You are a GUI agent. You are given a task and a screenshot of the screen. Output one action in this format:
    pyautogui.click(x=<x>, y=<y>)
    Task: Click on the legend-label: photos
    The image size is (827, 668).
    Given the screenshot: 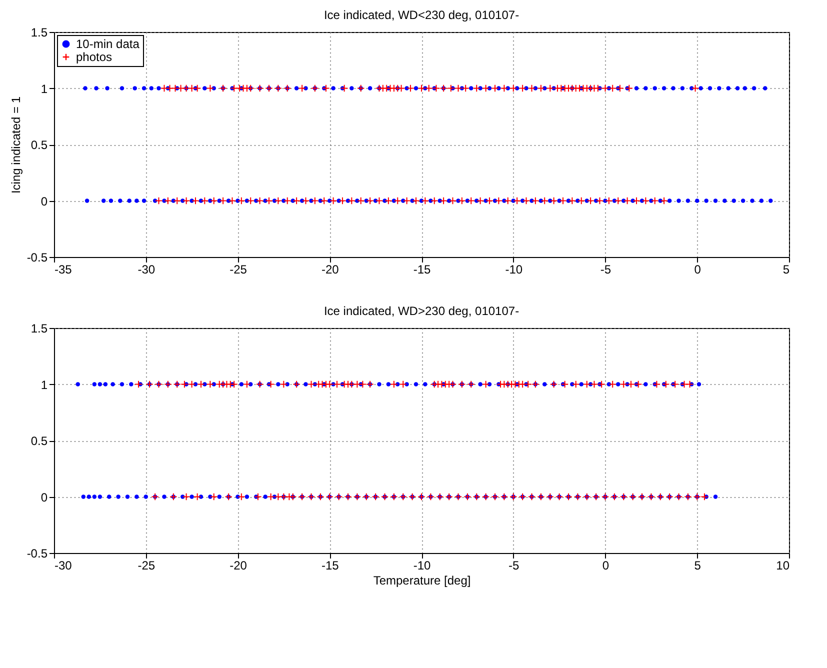 What is the action you would take?
    pyautogui.click(x=94, y=57)
    